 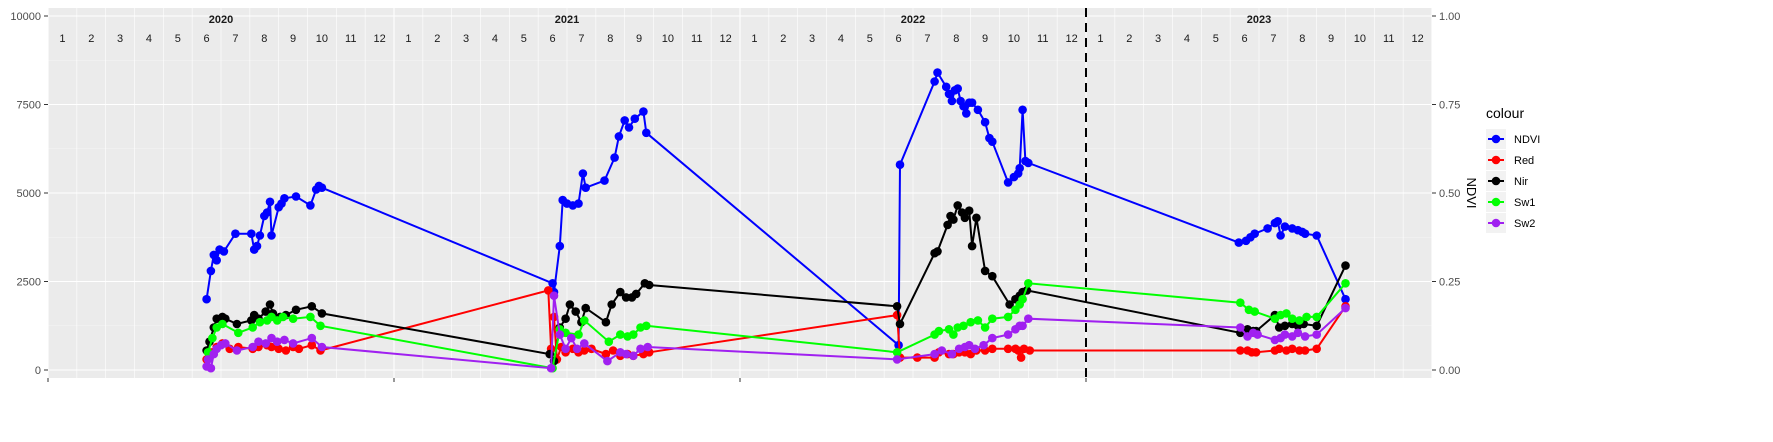 I want to click on y2-tick-label: 0.25, so click(x=1449, y=283).